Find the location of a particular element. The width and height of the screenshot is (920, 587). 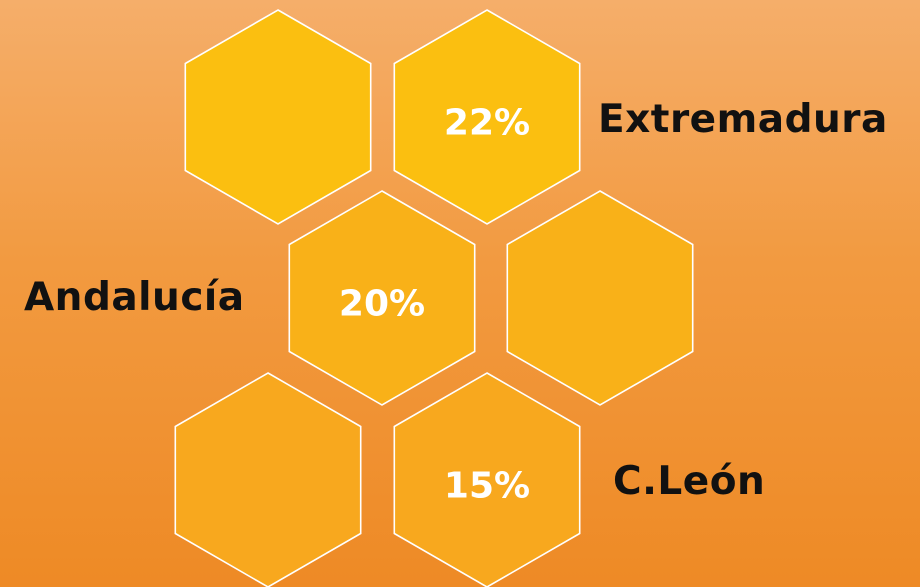

hex-value-text: 20% is located at coordinates (382, 304).